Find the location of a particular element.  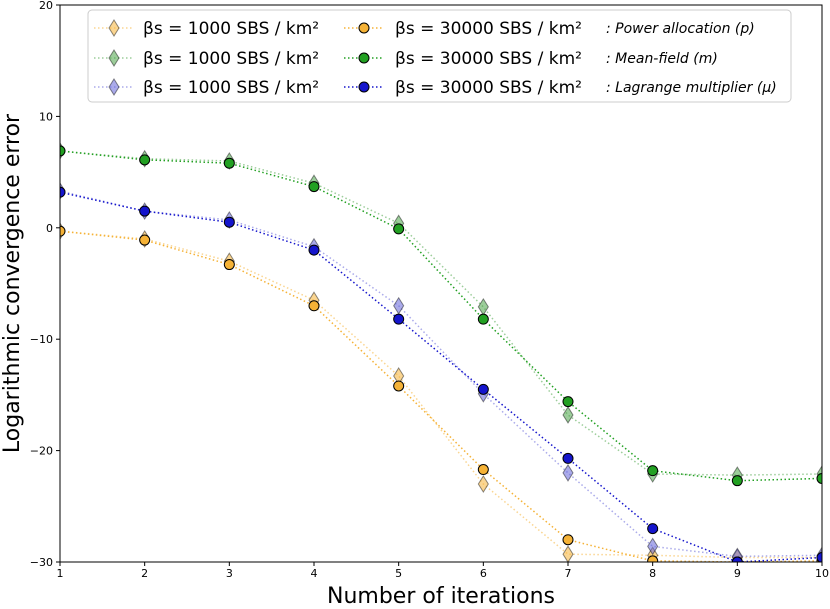

x-axis-label: Number of iterations is located at coordinates (441, 596).